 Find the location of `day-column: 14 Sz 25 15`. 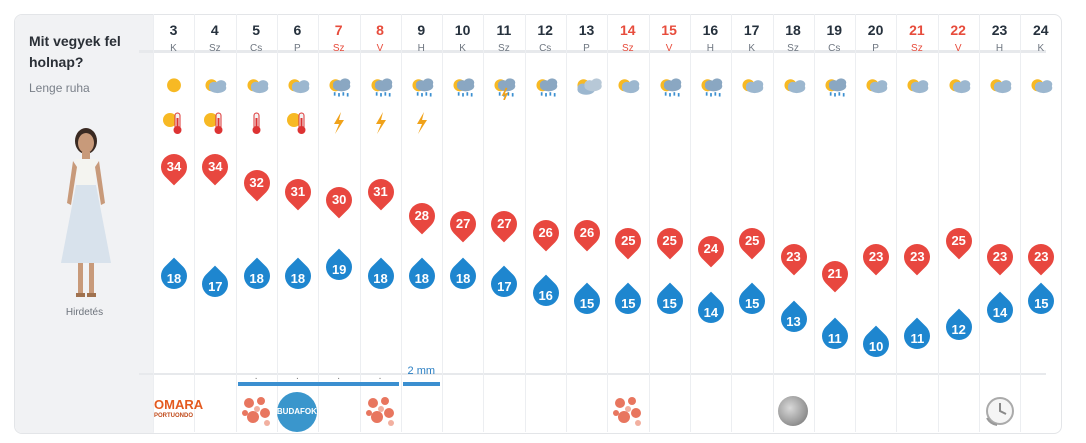

day-column: 14 Sz 25 15 is located at coordinates (627, 223).